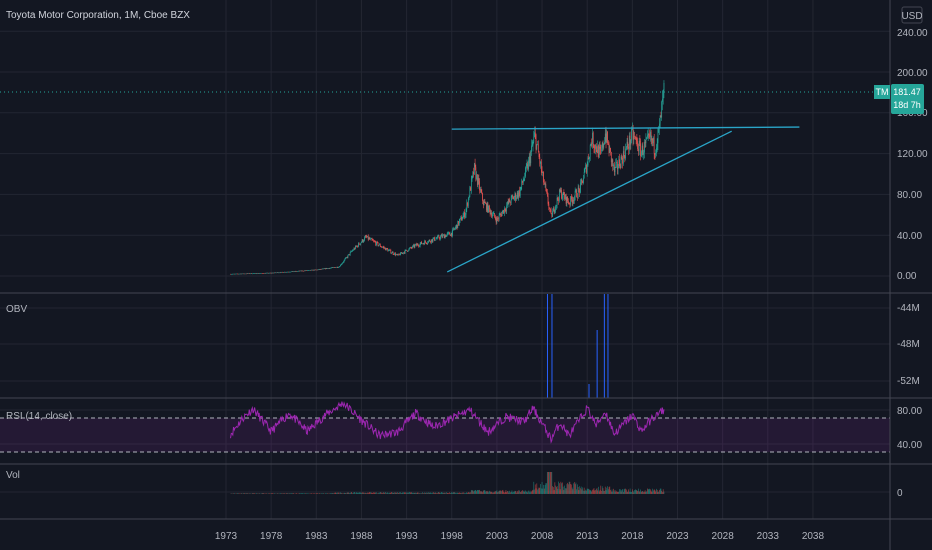 The image size is (932, 550). What do you see at coordinates (16, 309) in the screenshot?
I see `obv-pane-title: OBV` at bounding box center [16, 309].